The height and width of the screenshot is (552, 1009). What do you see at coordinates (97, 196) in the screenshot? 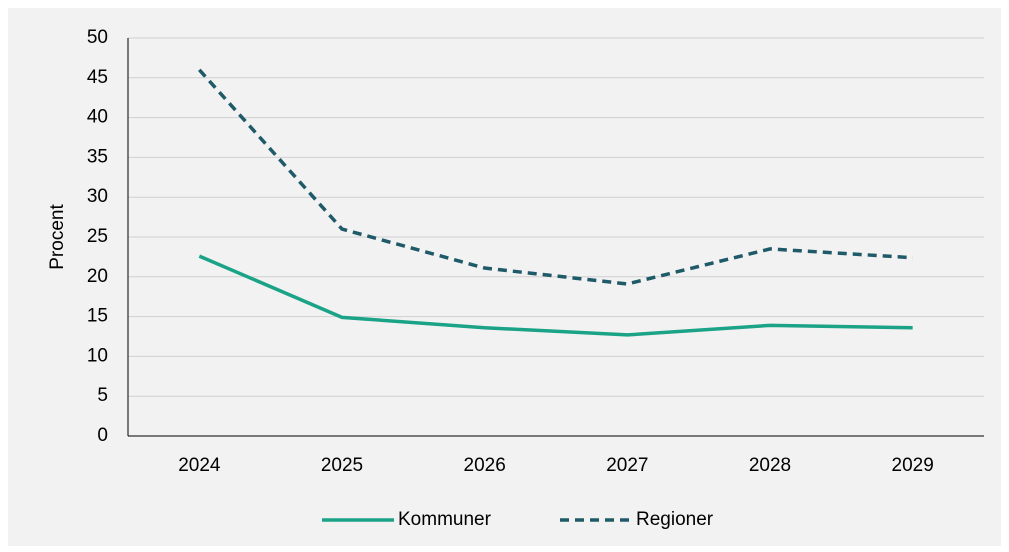
I see `y-tick-label: 30` at bounding box center [97, 196].